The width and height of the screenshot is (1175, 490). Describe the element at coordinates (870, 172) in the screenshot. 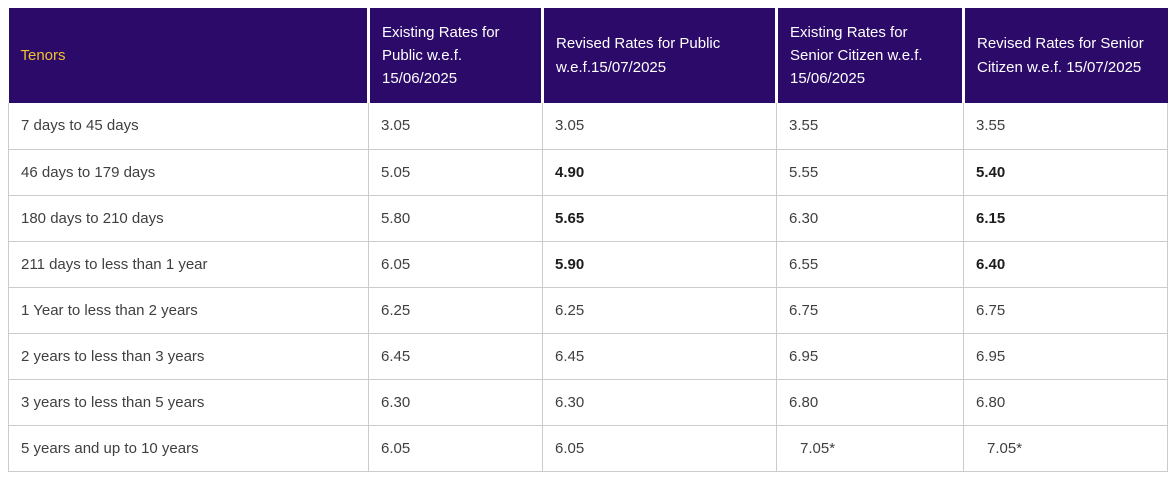

I see `rate-cell: 5.55` at that location.